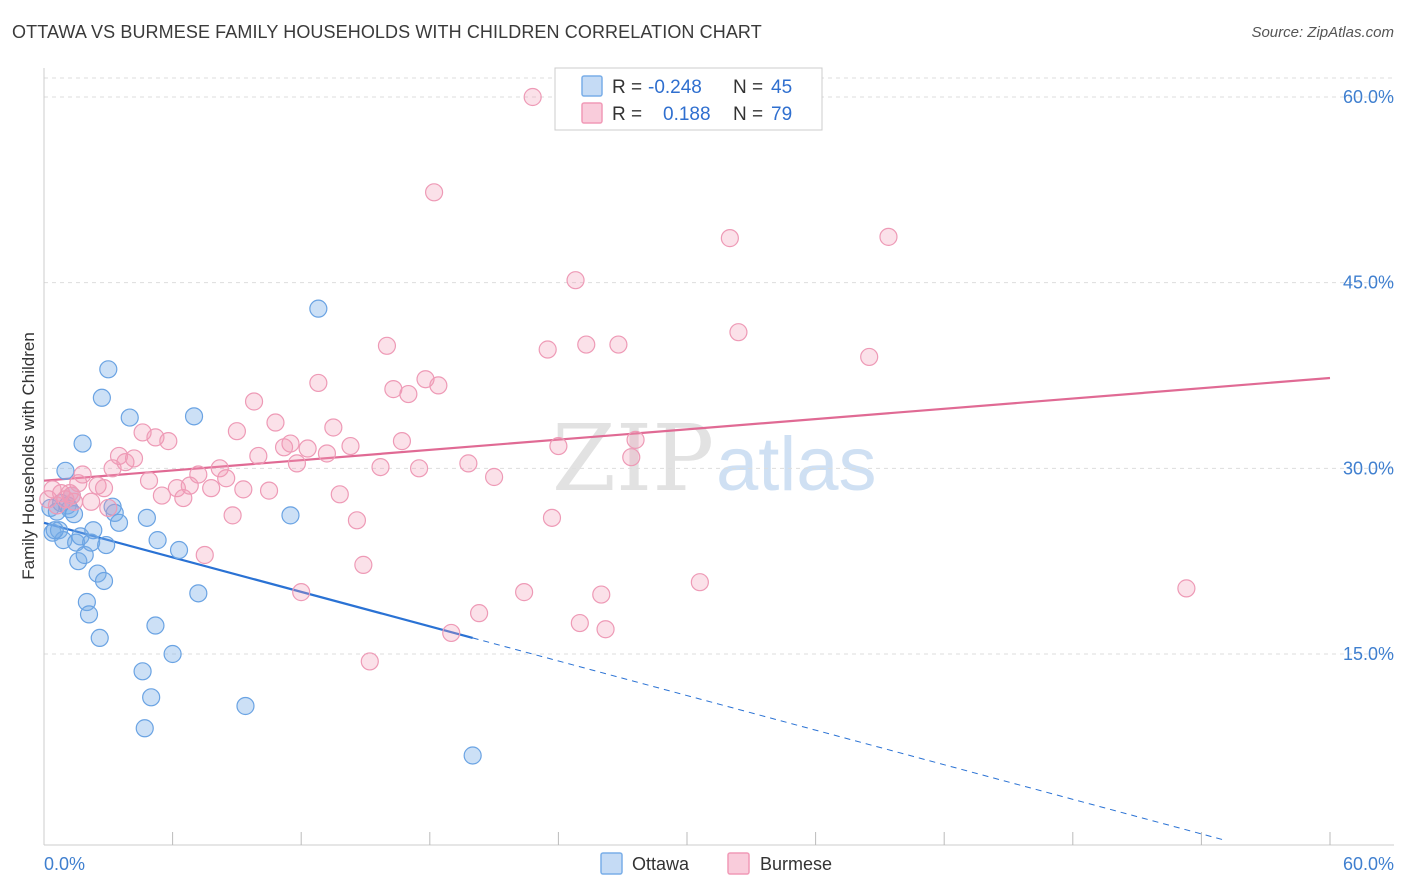 Image resolution: width=1406 pixels, height=892 pixels. I want to click on x-tick-label-1: 60.0%, so click(1368, 864).